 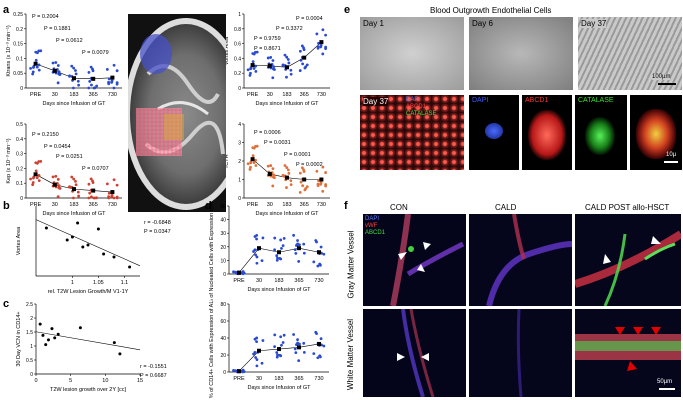 I want to click on panel-f-scale-bar-label: 50µm, so click(x=665, y=382).